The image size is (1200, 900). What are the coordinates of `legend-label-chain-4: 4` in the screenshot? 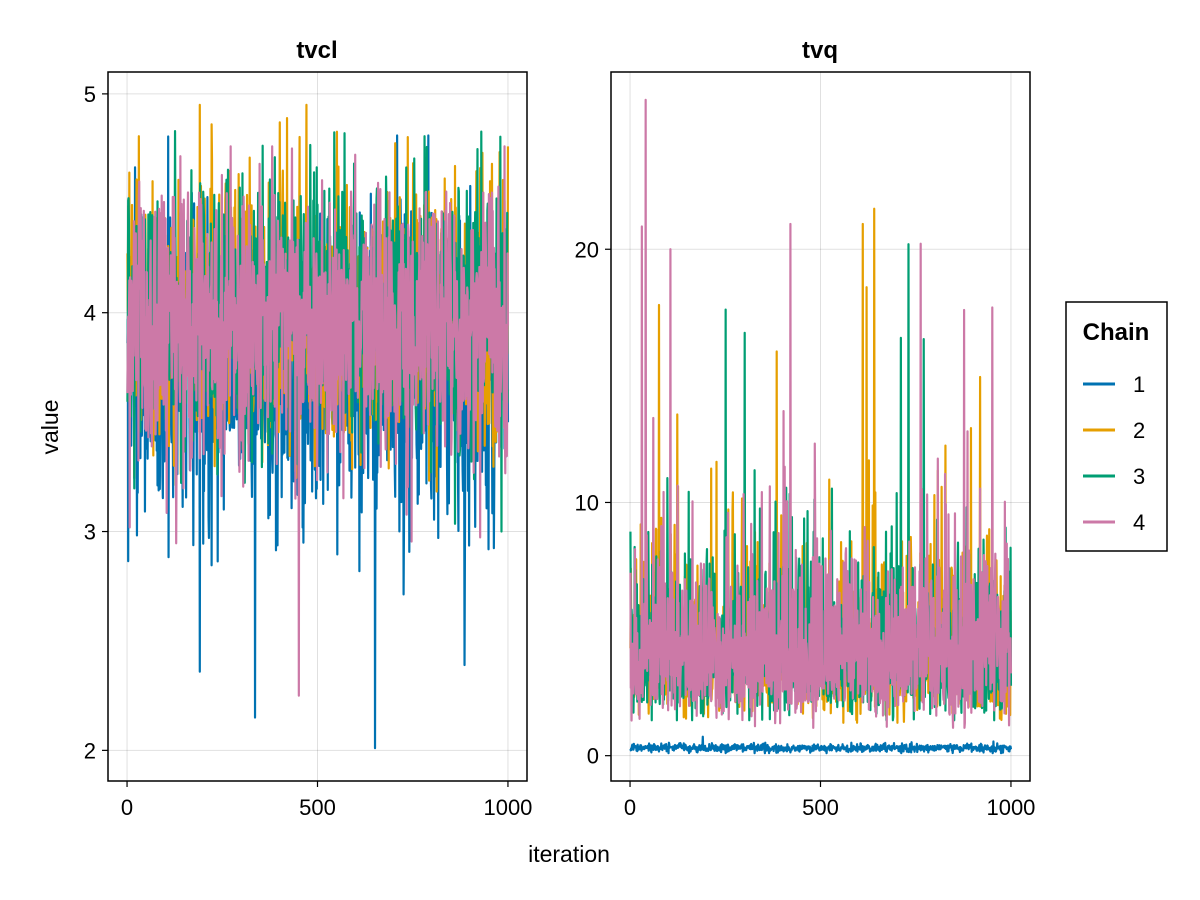 It's located at (1139, 522).